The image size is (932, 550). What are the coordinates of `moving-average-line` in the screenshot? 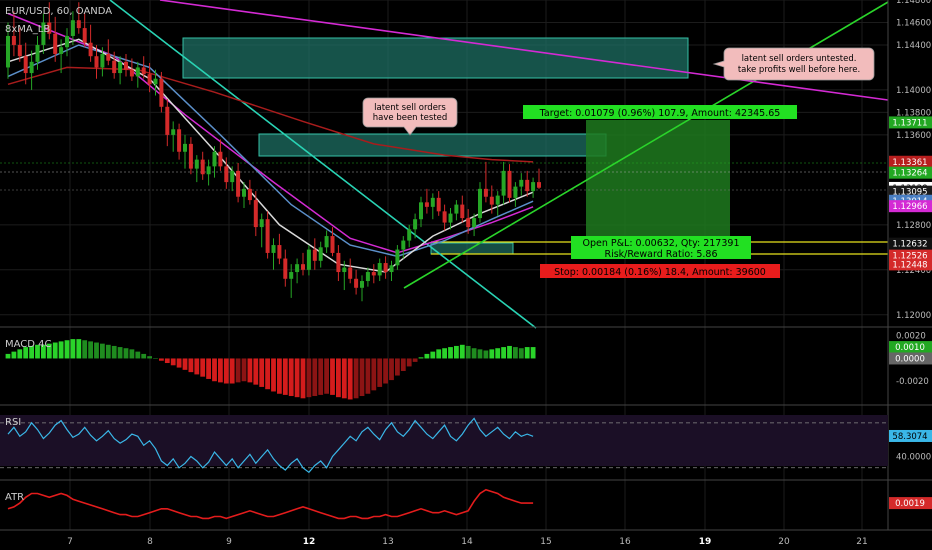 It's located at (270, 114).